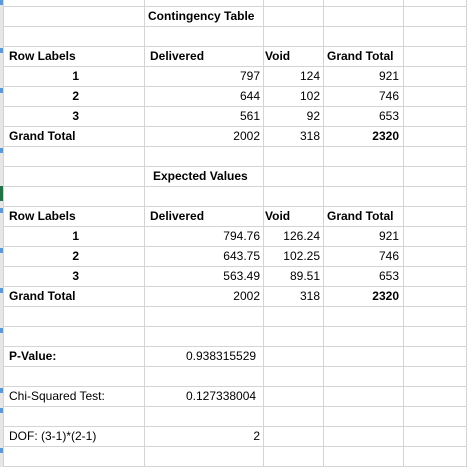 The image size is (467, 467). Describe the element at coordinates (256, 436) in the screenshot. I see `dof-value: 2` at that location.